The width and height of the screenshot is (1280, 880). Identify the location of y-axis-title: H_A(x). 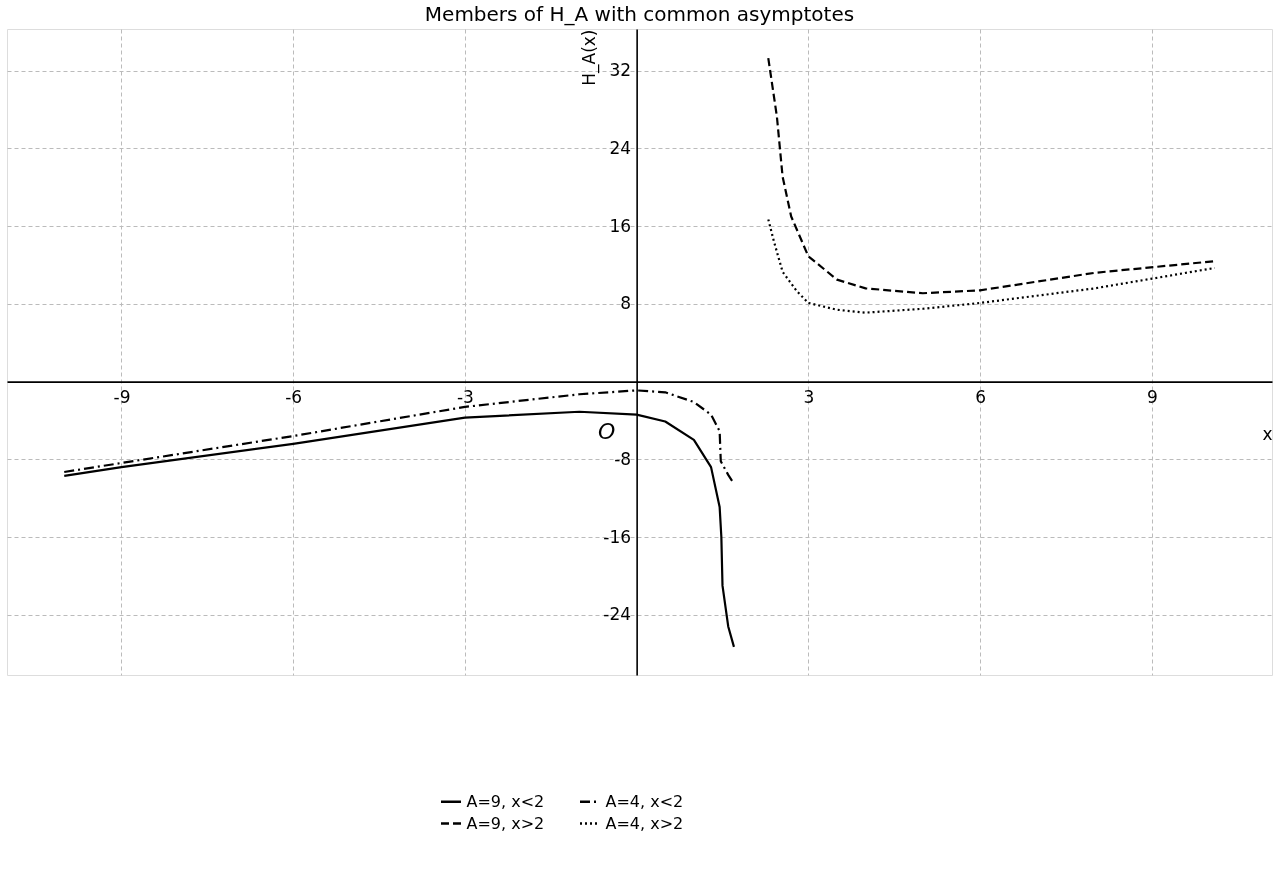
(590, 57).